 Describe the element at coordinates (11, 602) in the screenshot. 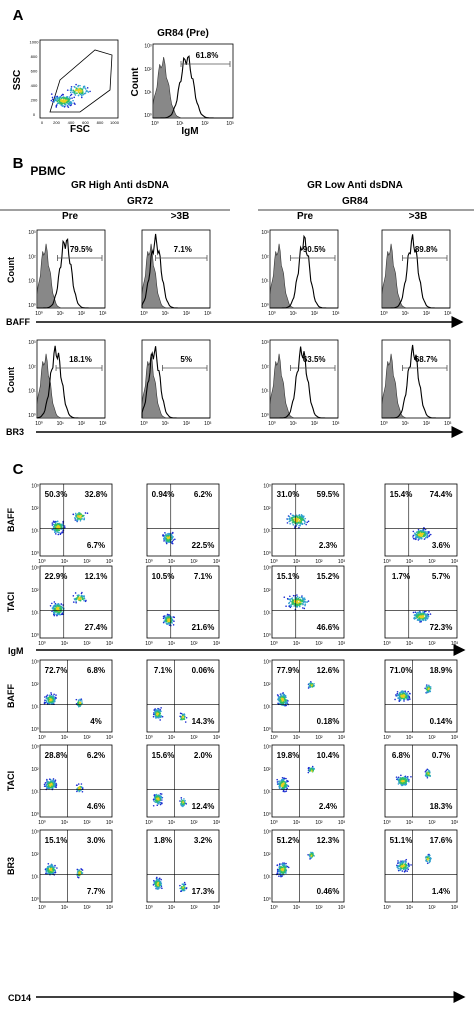

I see `marker-label: TACI` at that location.